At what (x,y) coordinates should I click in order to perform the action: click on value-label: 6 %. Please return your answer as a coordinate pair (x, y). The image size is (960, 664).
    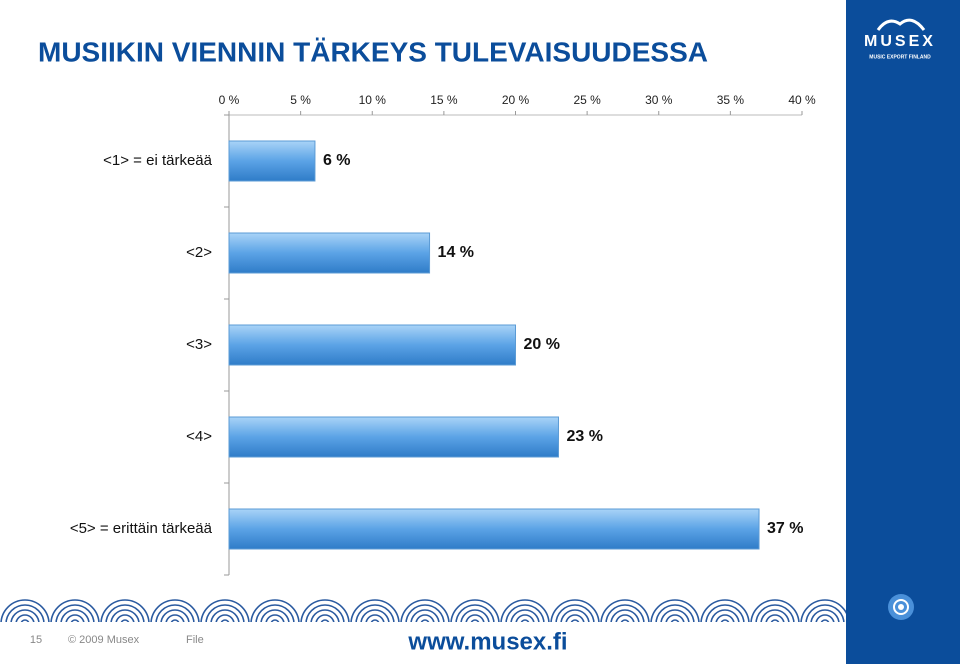
    Looking at the image, I should click on (337, 160).